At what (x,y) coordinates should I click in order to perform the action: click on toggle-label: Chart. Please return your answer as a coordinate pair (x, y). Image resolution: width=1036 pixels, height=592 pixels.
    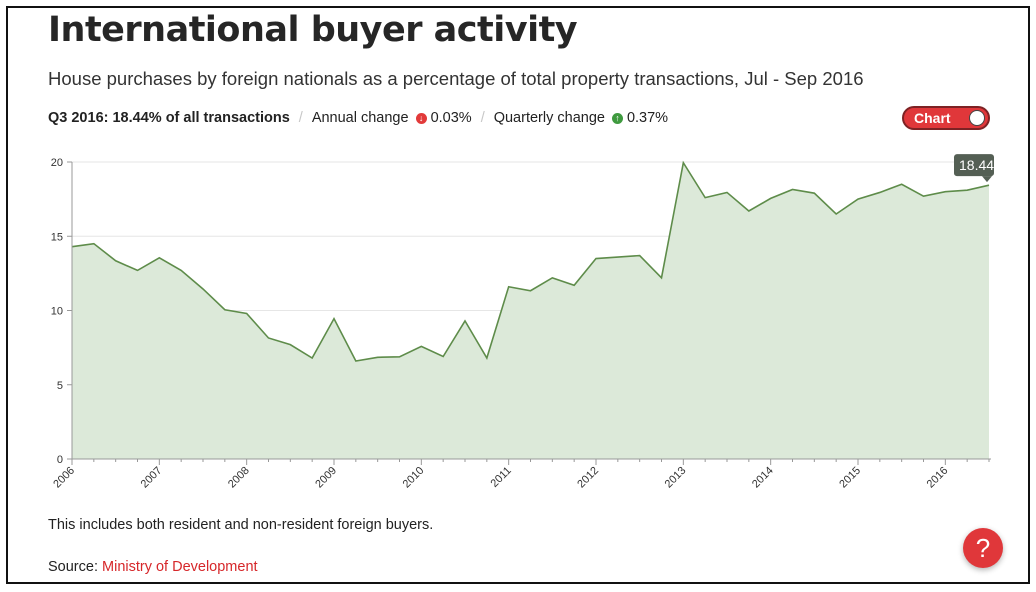
    Looking at the image, I should click on (932, 118).